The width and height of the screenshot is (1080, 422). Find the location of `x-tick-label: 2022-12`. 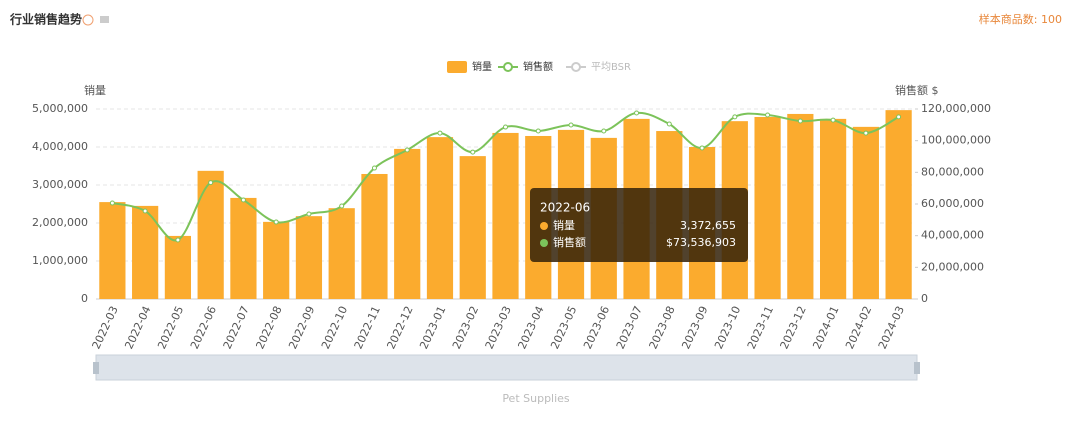

x-tick-label: 2022-12 is located at coordinates (399, 327).